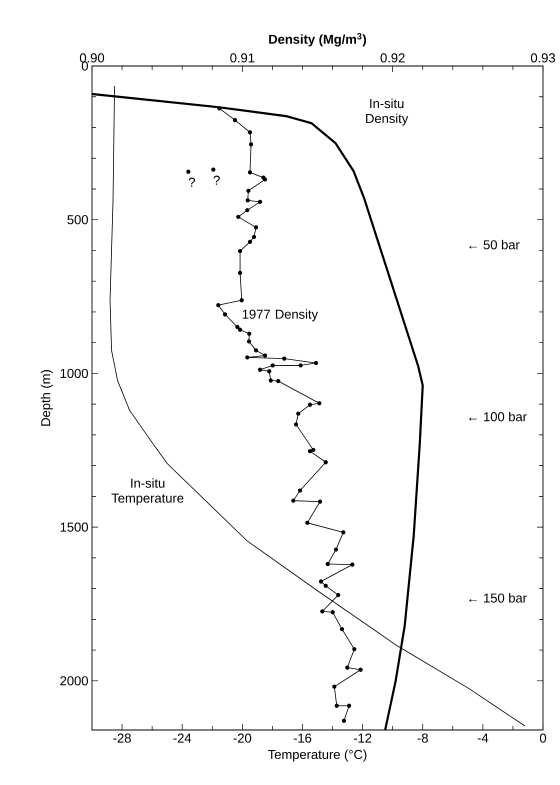 The width and height of the screenshot is (560, 785). What do you see at coordinates (387, 112) in the screenshot?
I see `text: In-situ Density` at bounding box center [387, 112].